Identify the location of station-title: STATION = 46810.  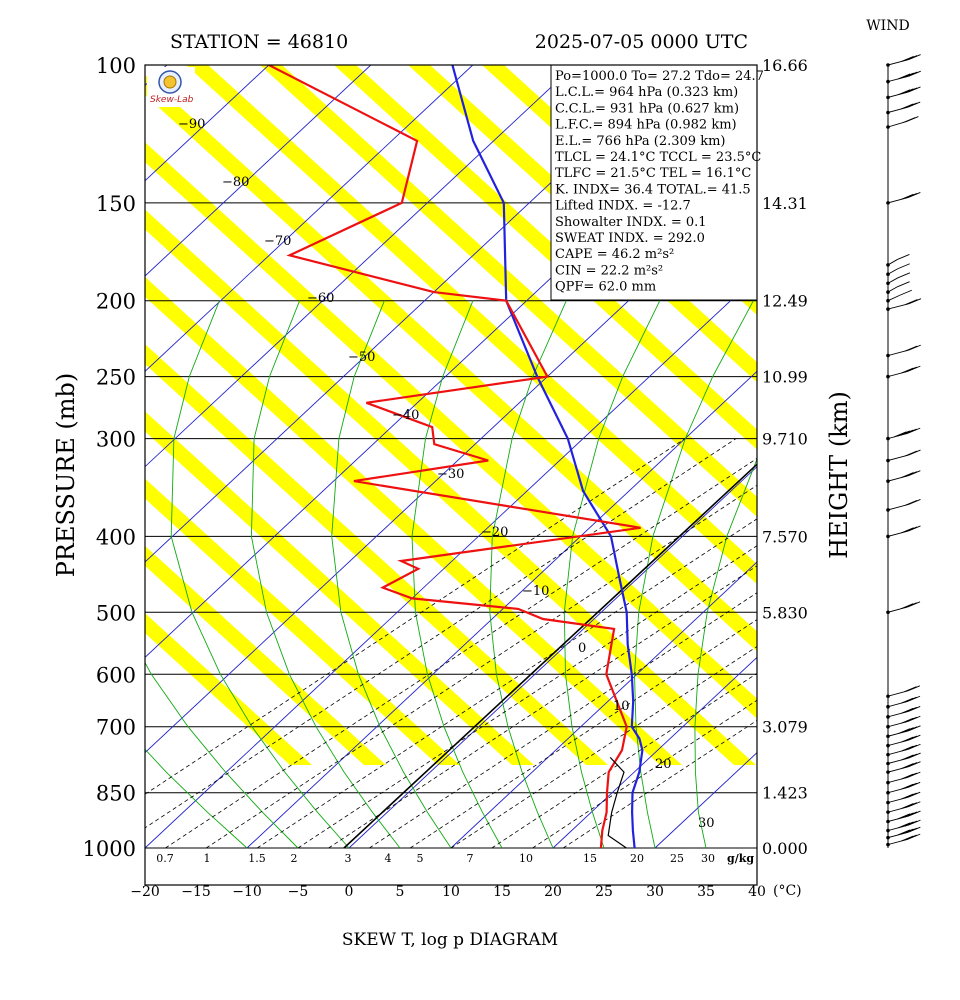
(259, 42).